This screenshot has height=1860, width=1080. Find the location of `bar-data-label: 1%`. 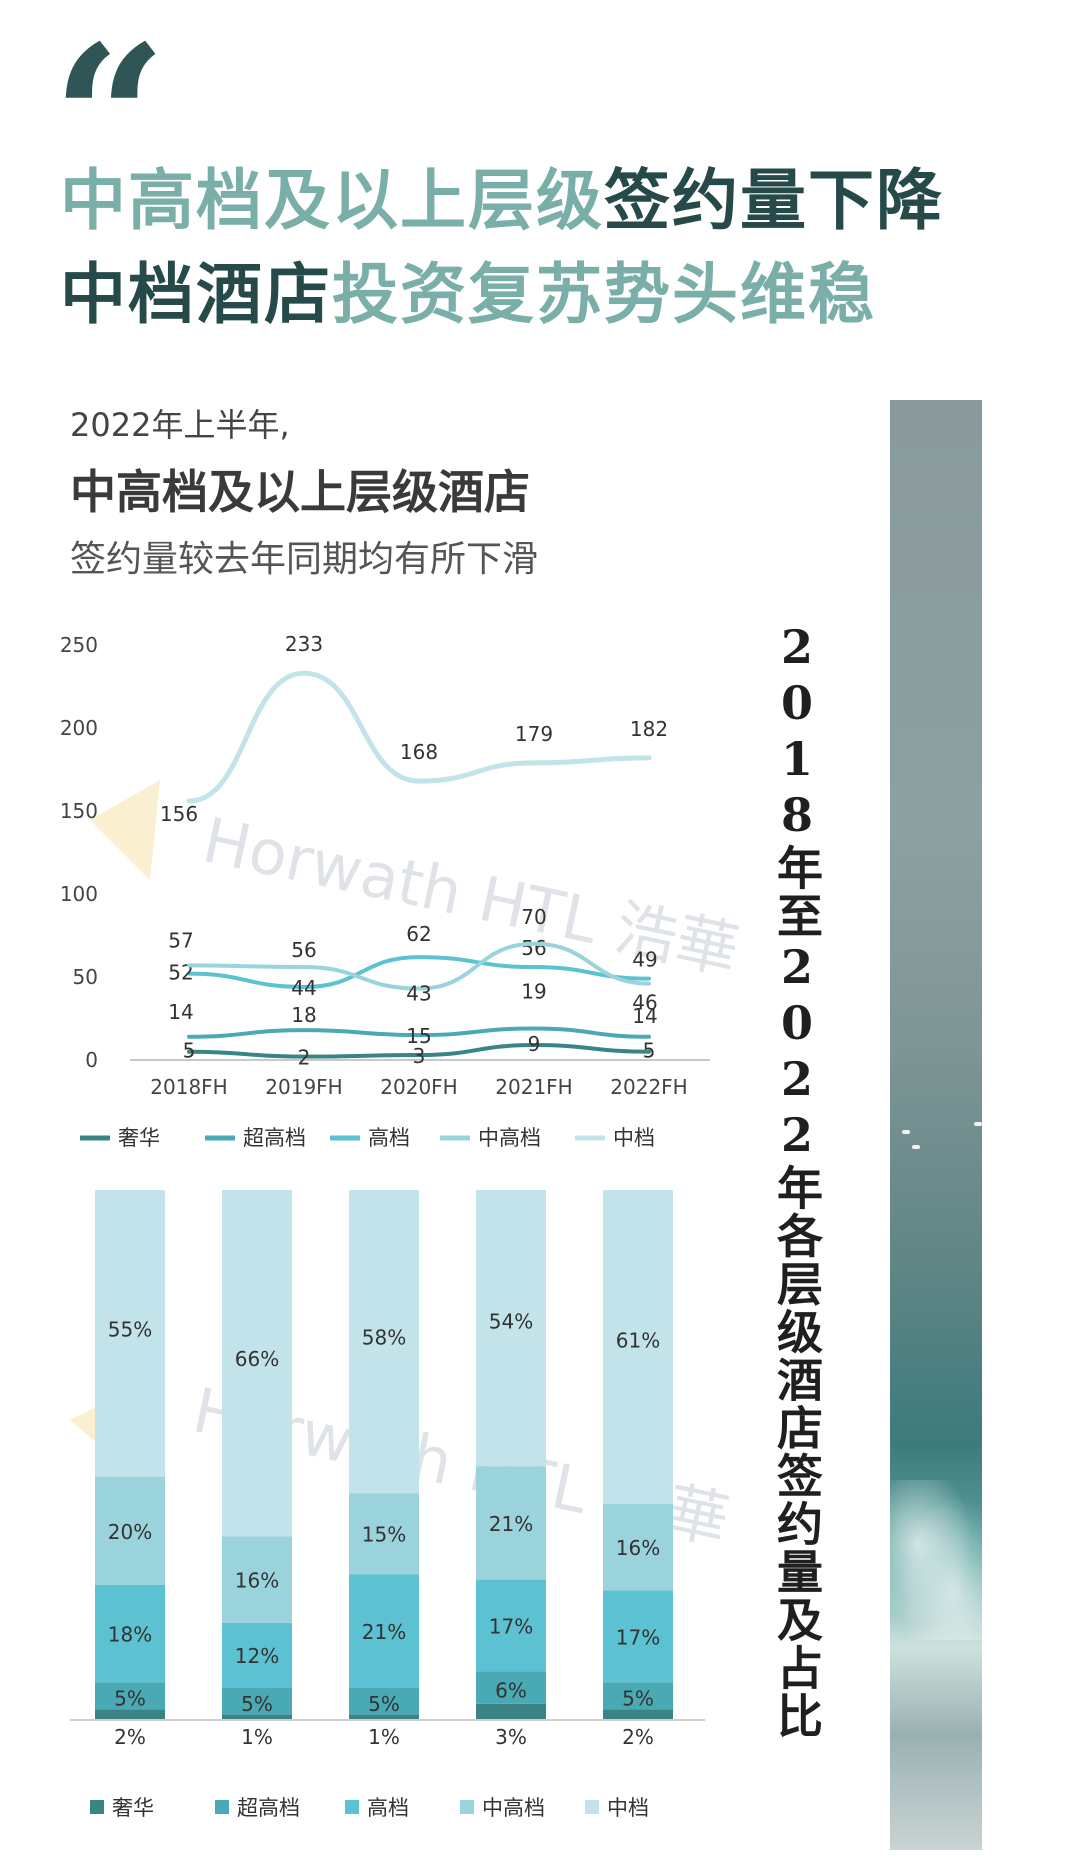

bar-data-label: 1% is located at coordinates (384, 1737).